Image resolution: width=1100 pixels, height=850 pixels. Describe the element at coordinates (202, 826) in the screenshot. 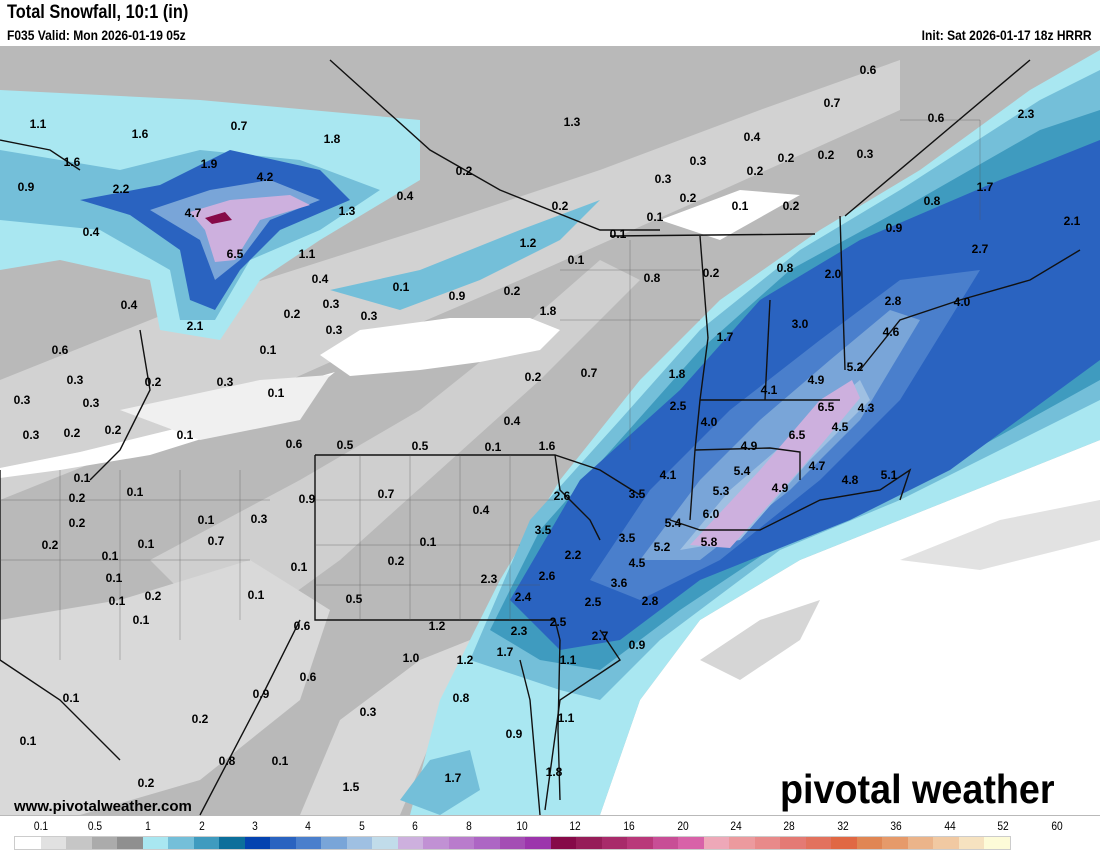

I see `colorbar-tick-label: 2` at that location.